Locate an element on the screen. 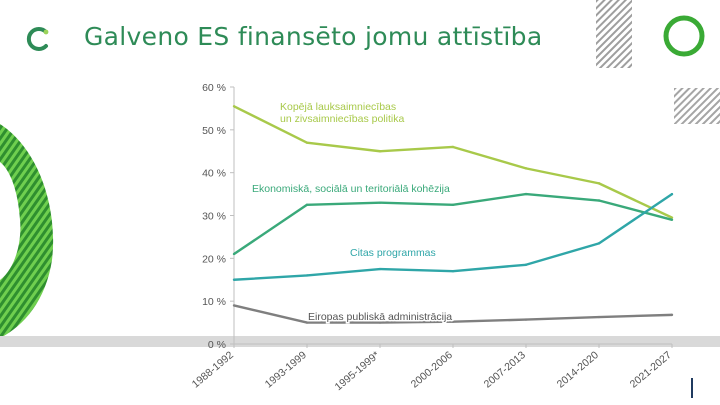  series-label: Citas programmas is located at coordinates (393, 253).